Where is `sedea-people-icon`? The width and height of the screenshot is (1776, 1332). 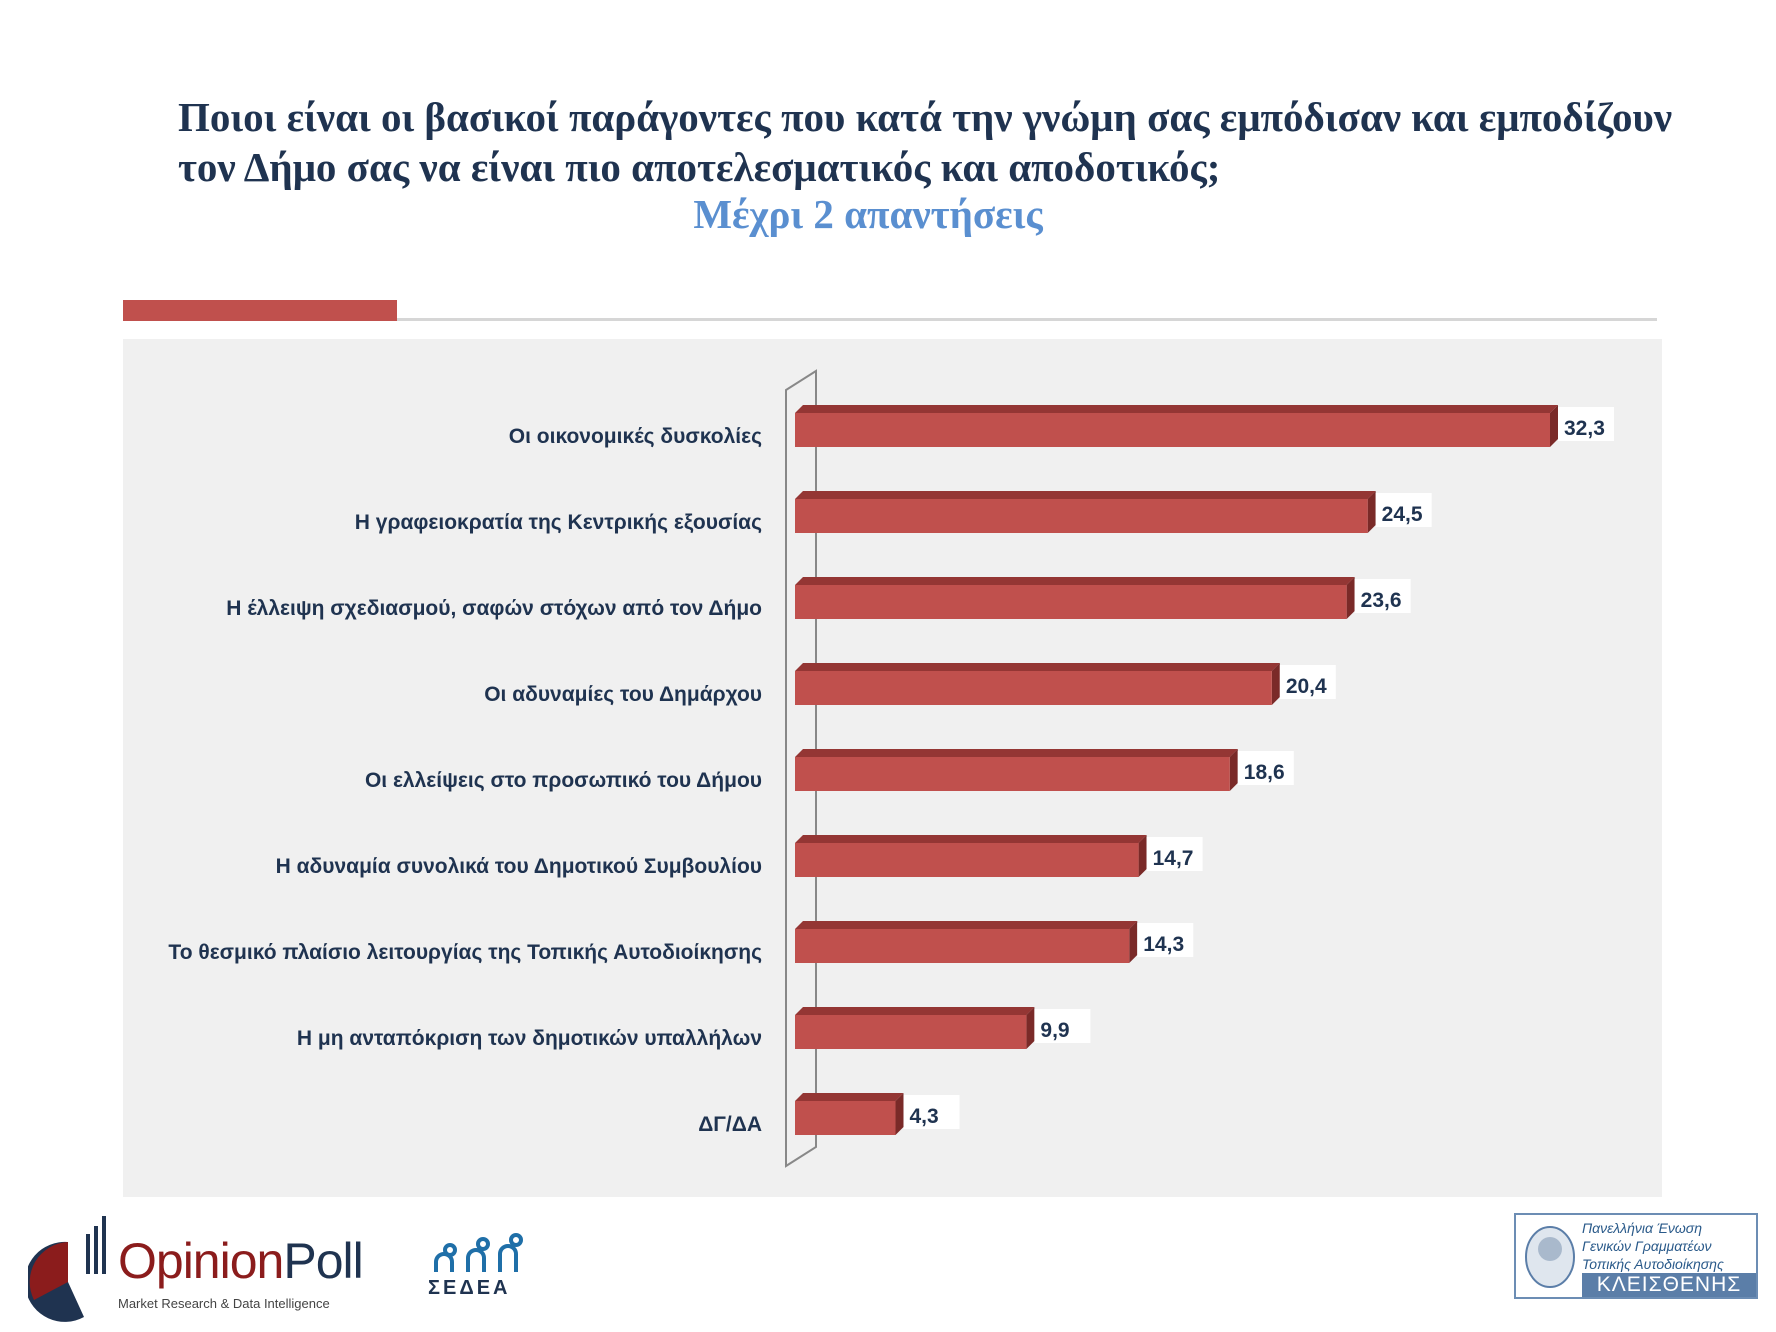 sedea-people-icon is located at coordinates (478, 1252).